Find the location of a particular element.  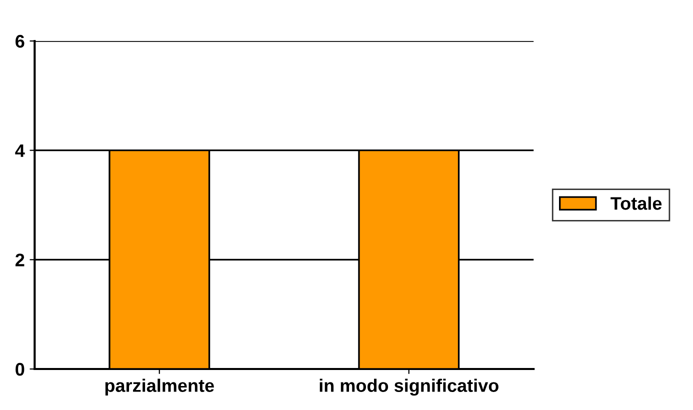

legend-label: Totale is located at coordinates (636, 203).